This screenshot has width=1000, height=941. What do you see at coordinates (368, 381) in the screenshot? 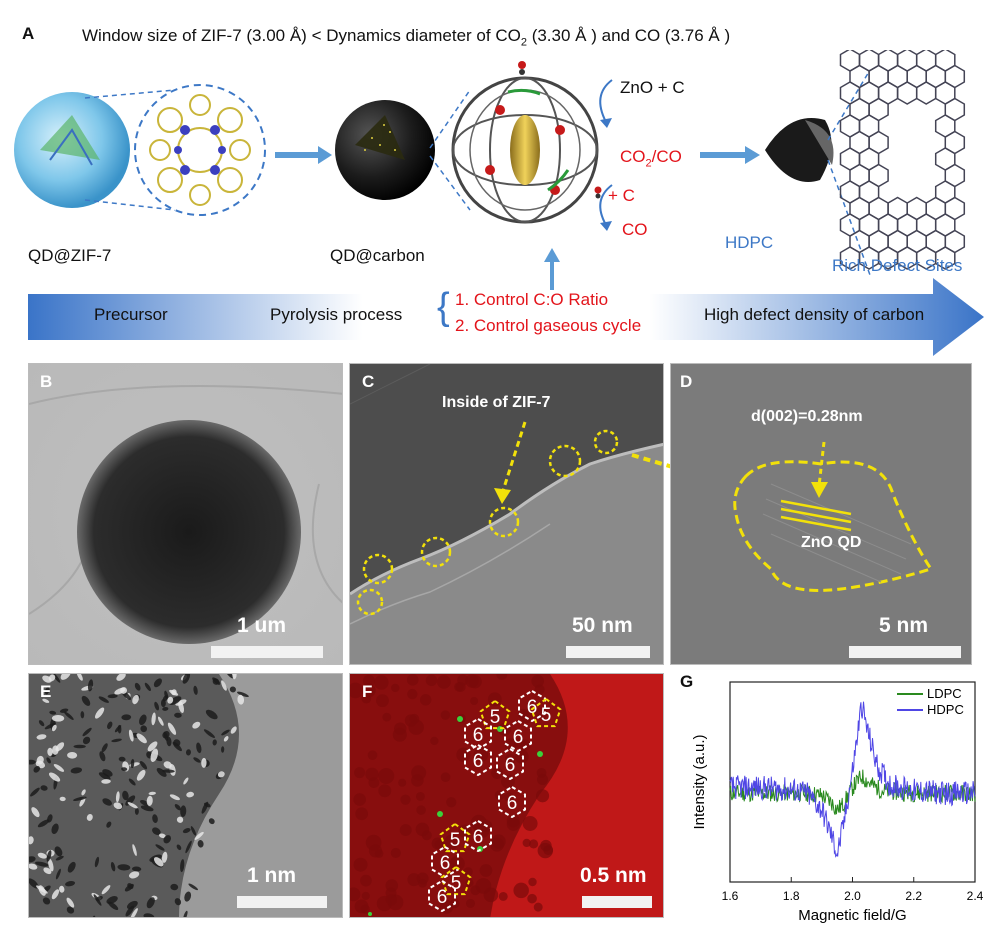
I see `panel-c-letter: C` at bounding box center [368, 381].